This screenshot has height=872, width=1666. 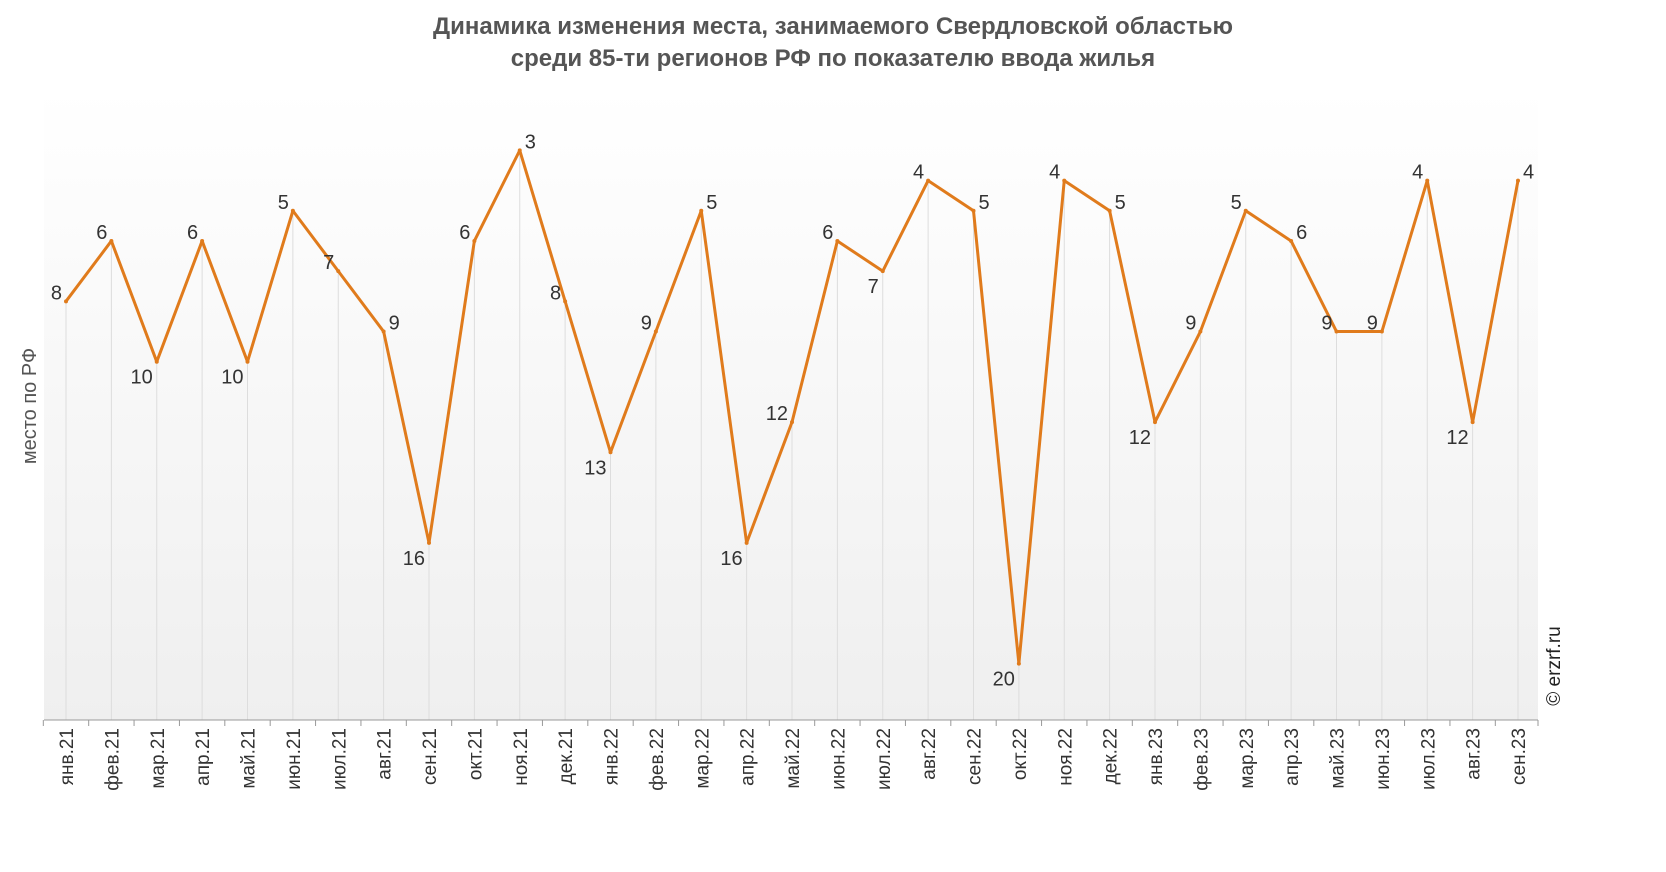 I want to click on x-tick-label: июл.23, so click(x=1428, y=759).